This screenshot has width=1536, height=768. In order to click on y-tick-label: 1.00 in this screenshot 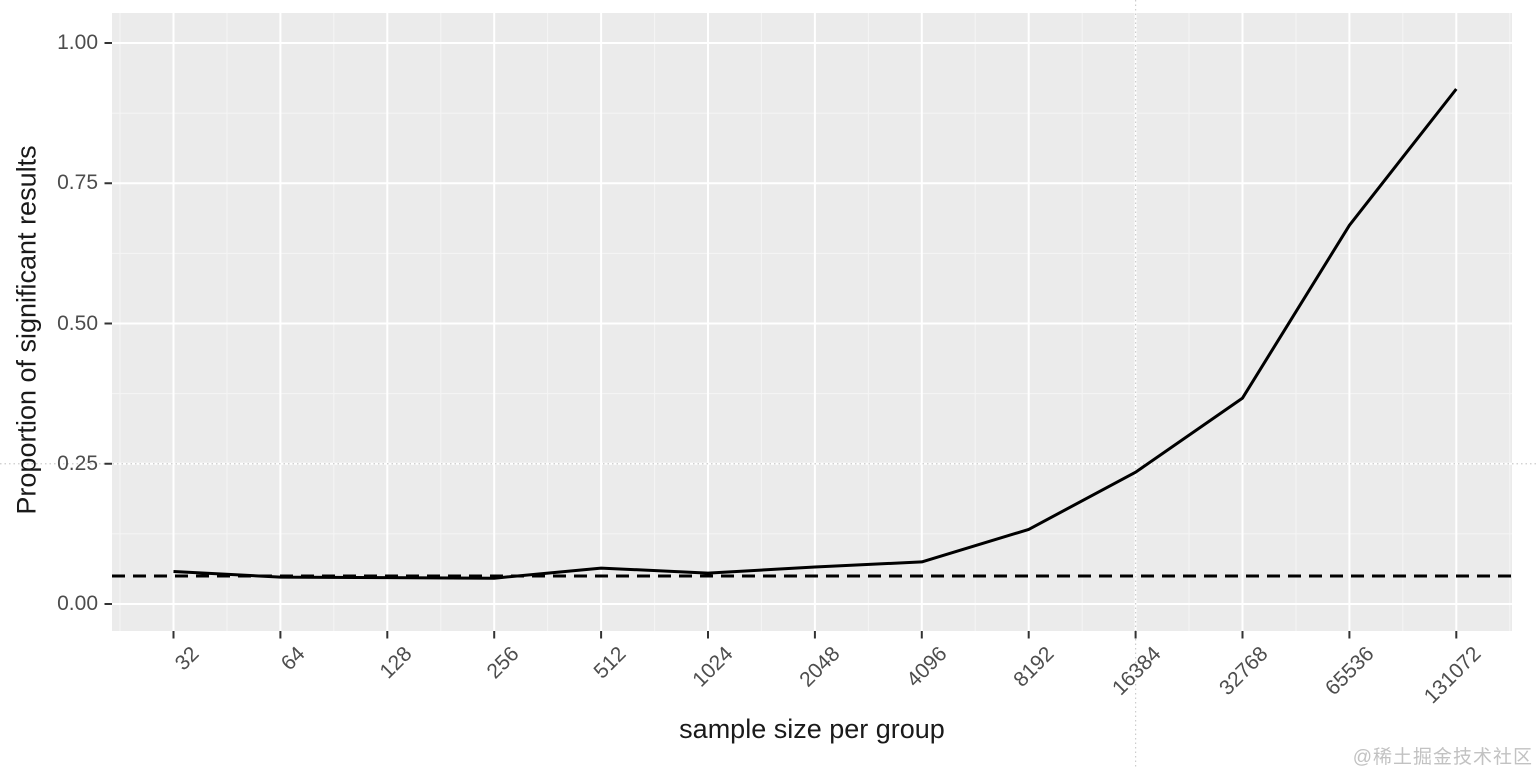, I will do `click(77, 42)`.